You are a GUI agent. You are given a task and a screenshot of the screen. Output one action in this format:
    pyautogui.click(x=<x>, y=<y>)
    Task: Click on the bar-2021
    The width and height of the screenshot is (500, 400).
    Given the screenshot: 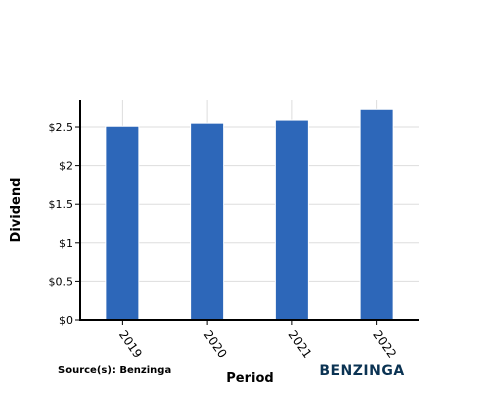 What is the action you would take?
    pyautogui.click(x=291, y=220)
    